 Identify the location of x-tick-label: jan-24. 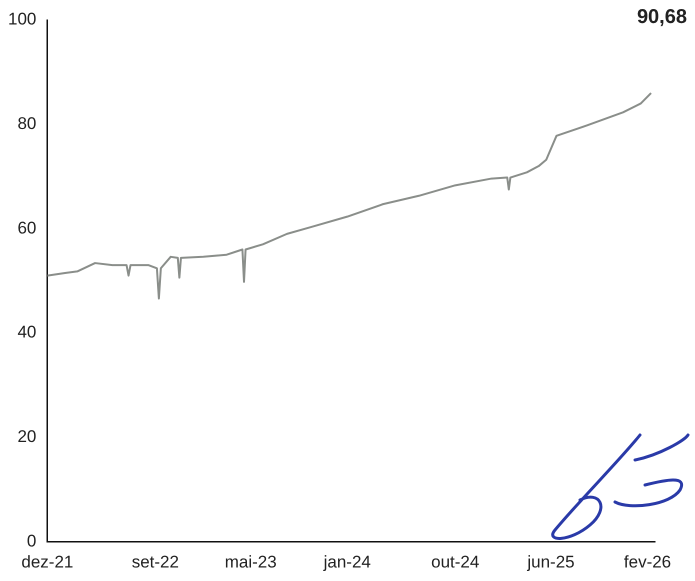
(346, 562).